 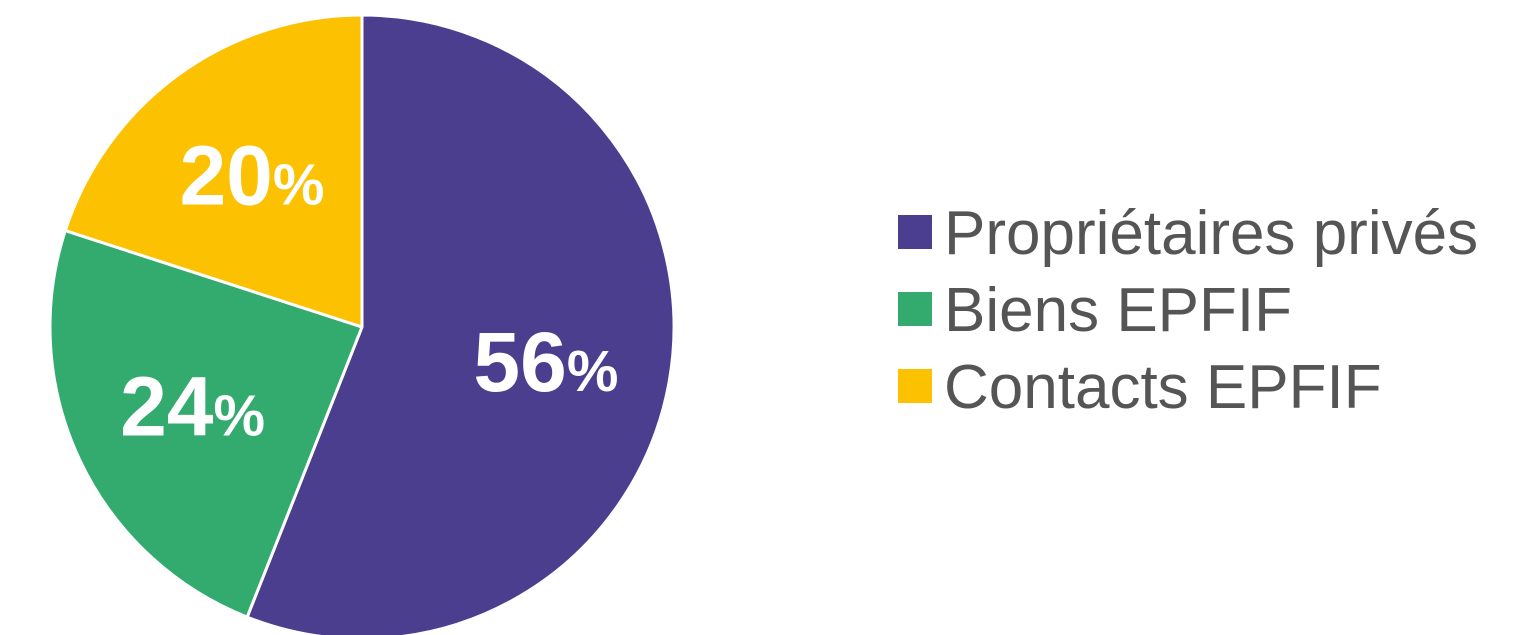 What do you see at coordinates (192, 407) in the screenshot?
I see `data-label-biens-epfif: 24%` at bounding box center [192, 407].